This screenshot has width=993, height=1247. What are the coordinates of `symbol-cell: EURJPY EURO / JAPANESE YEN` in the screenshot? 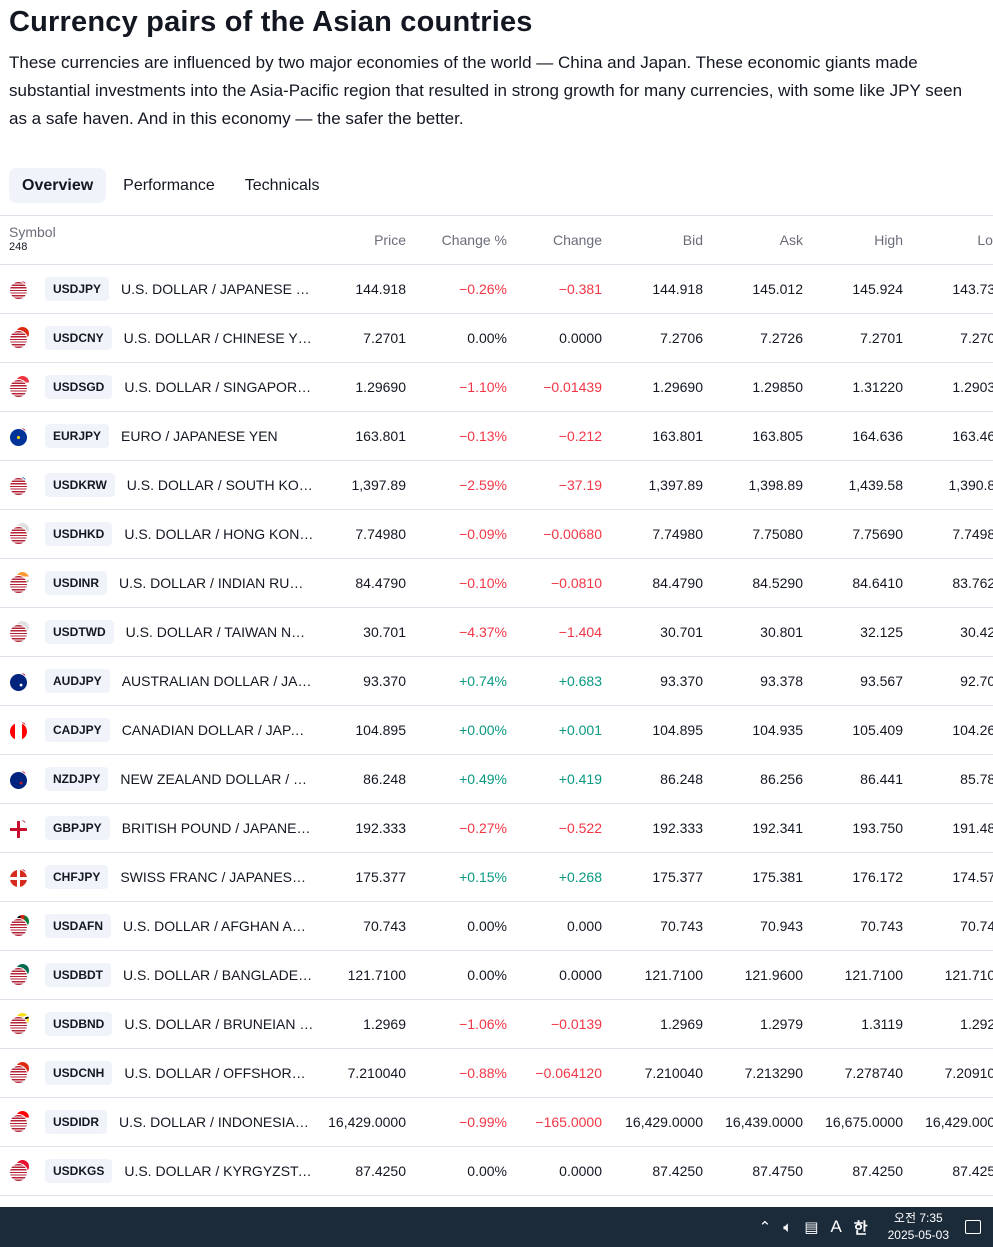 It's located at (157, 436).